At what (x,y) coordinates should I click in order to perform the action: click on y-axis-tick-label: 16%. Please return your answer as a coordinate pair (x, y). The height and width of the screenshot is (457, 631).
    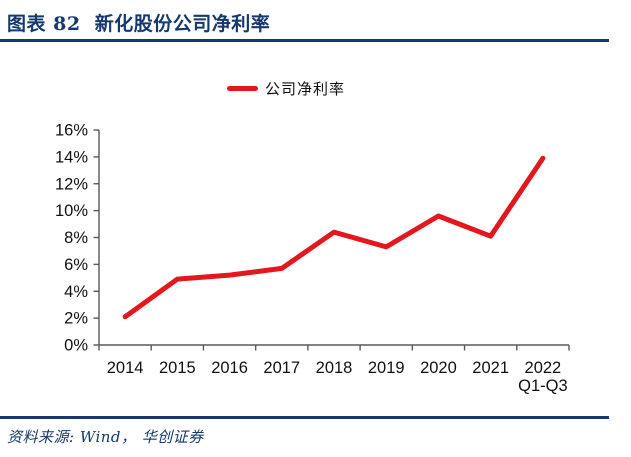
    Looking at the image, I should click on (71, 131).